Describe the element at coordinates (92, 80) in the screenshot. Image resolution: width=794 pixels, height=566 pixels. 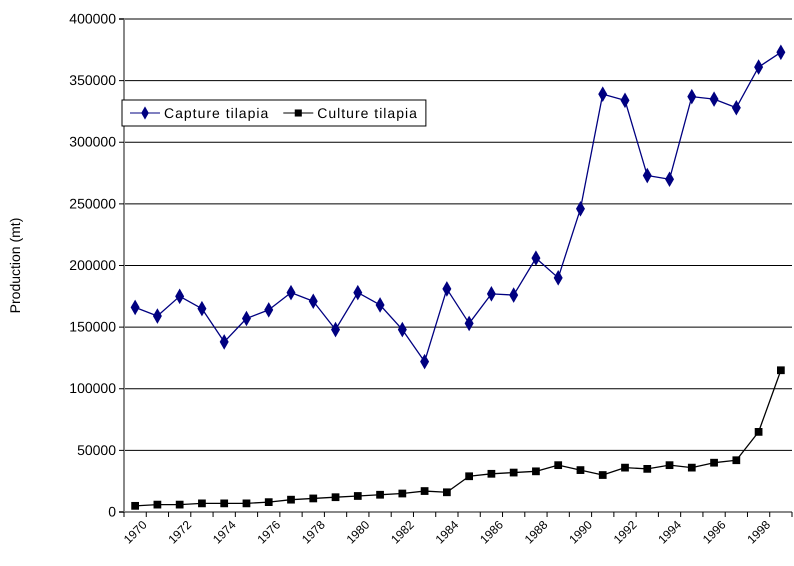
I see `y-tick-label: 350000` at that location.